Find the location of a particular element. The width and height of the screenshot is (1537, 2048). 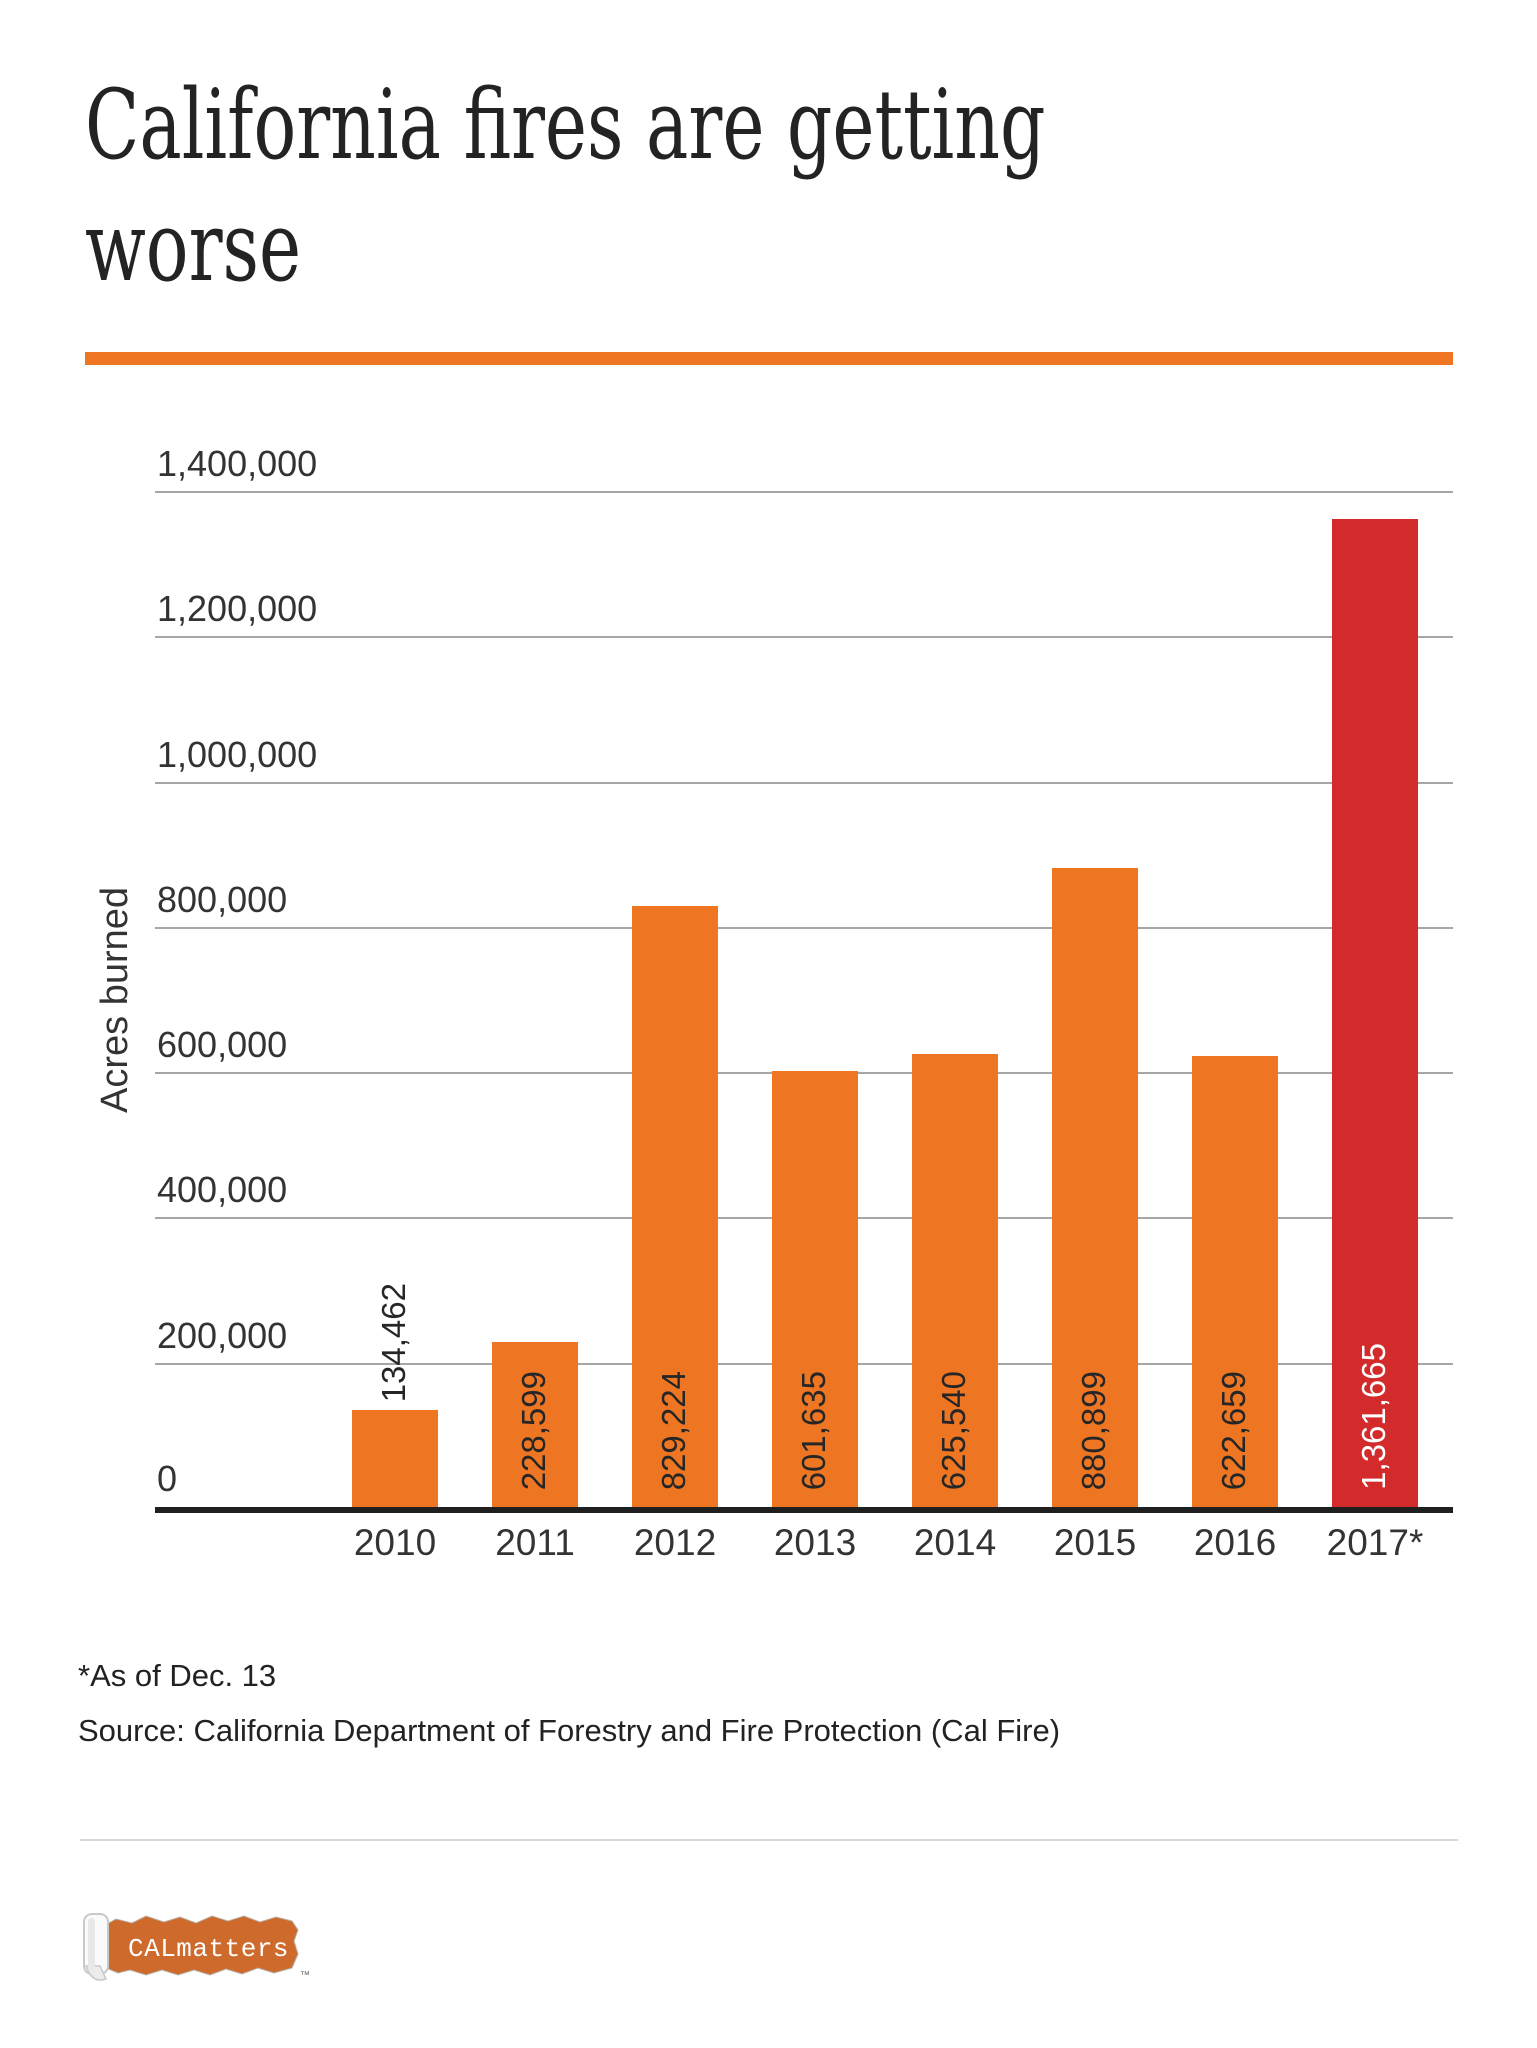

bar-value-label-2016: 622,659 is located at coordinates (1233, 1431).